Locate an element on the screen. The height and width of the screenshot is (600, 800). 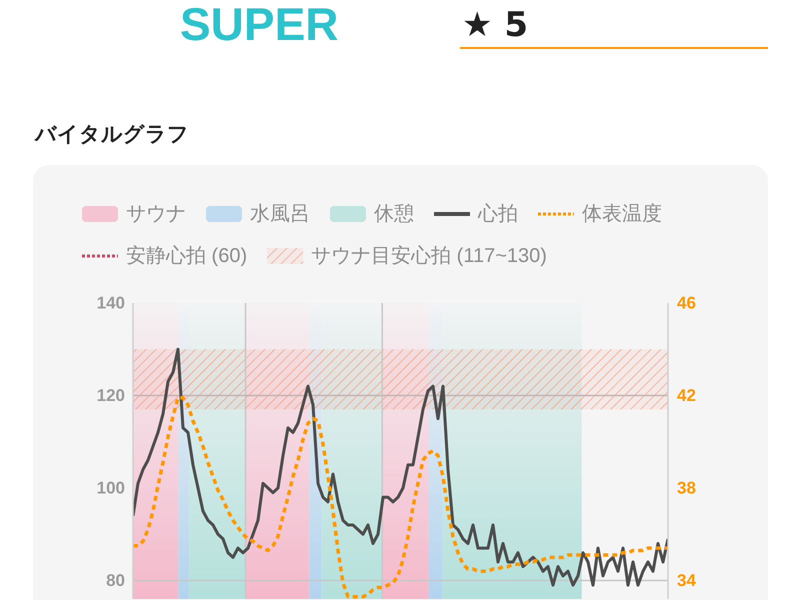
annotation: SUPER is located at coordinates (259, 25).